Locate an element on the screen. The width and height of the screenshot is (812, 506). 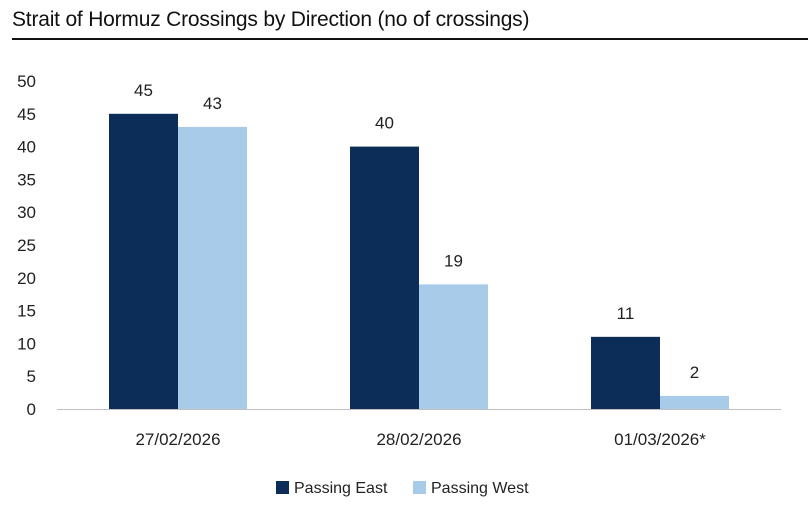
x-category-label: 27/02/2026 is located at coordinates (177, 439).